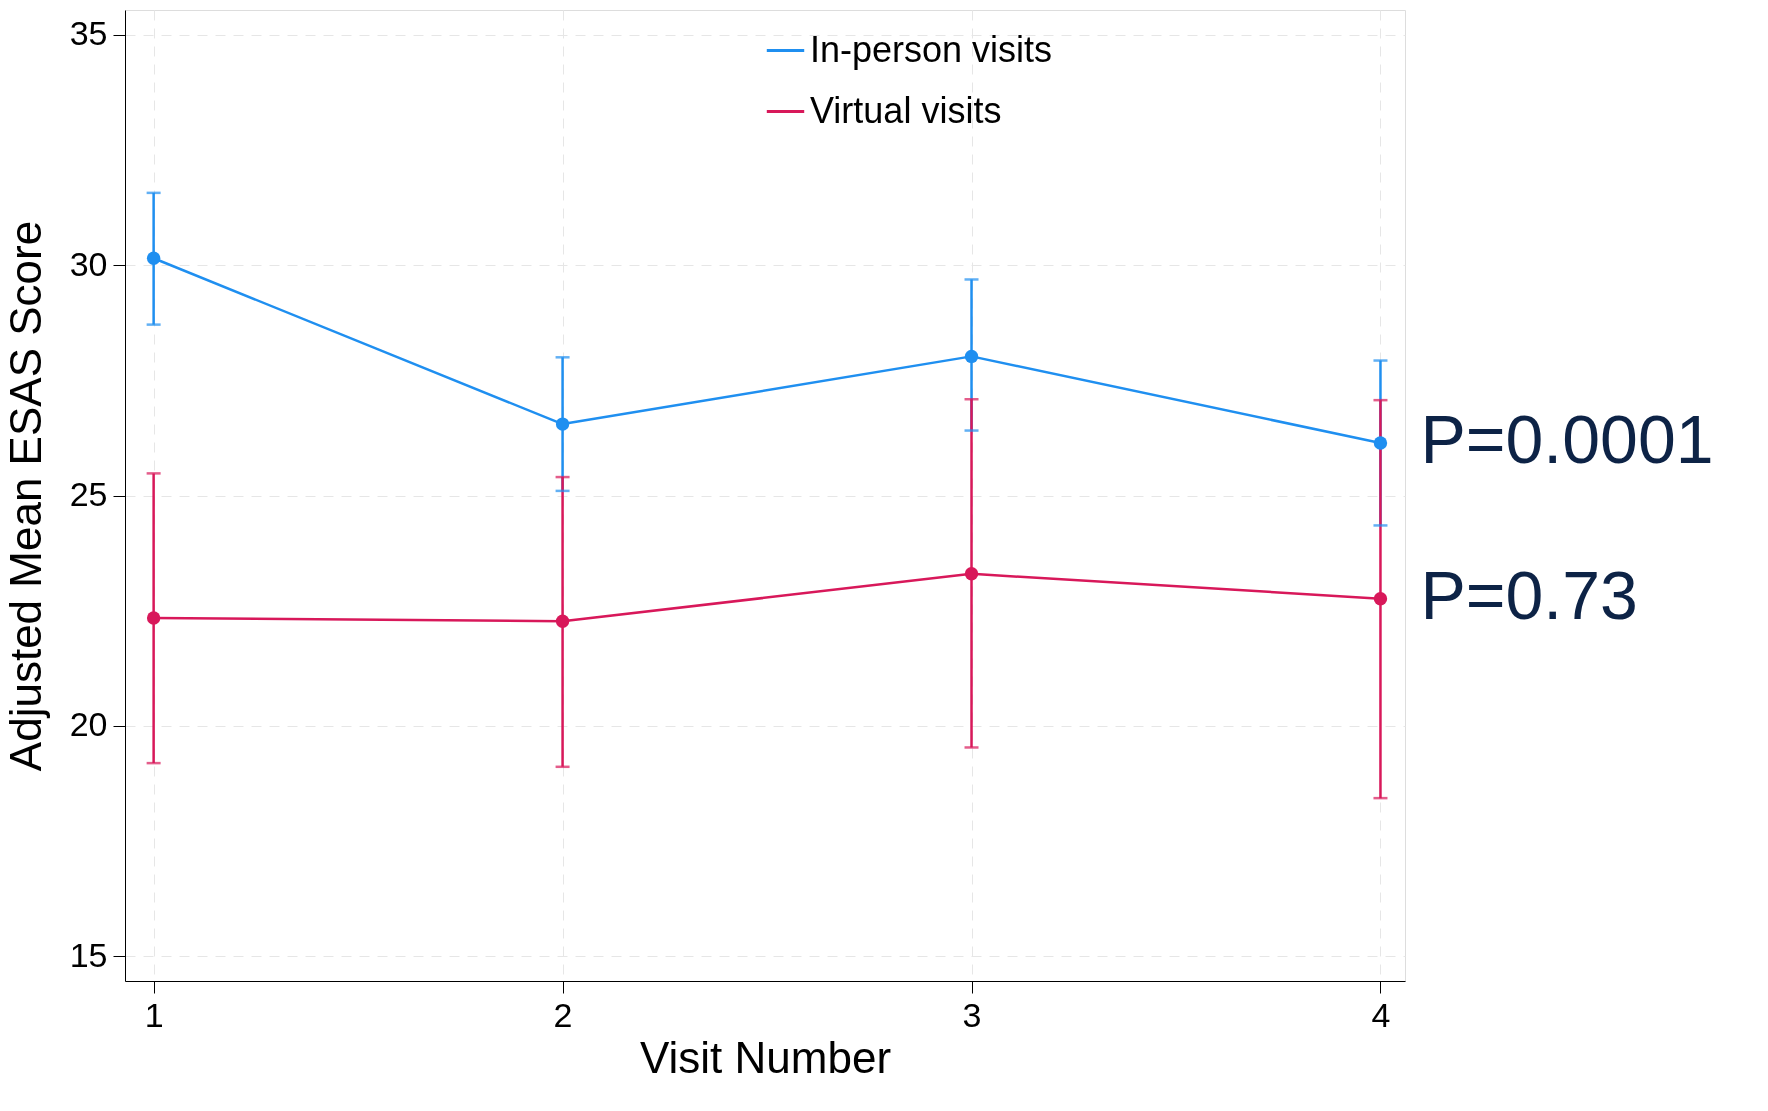  Describe the element at coordinates (563, 1014) in the screenshot. I see `x-tick-label: 2` at that location.